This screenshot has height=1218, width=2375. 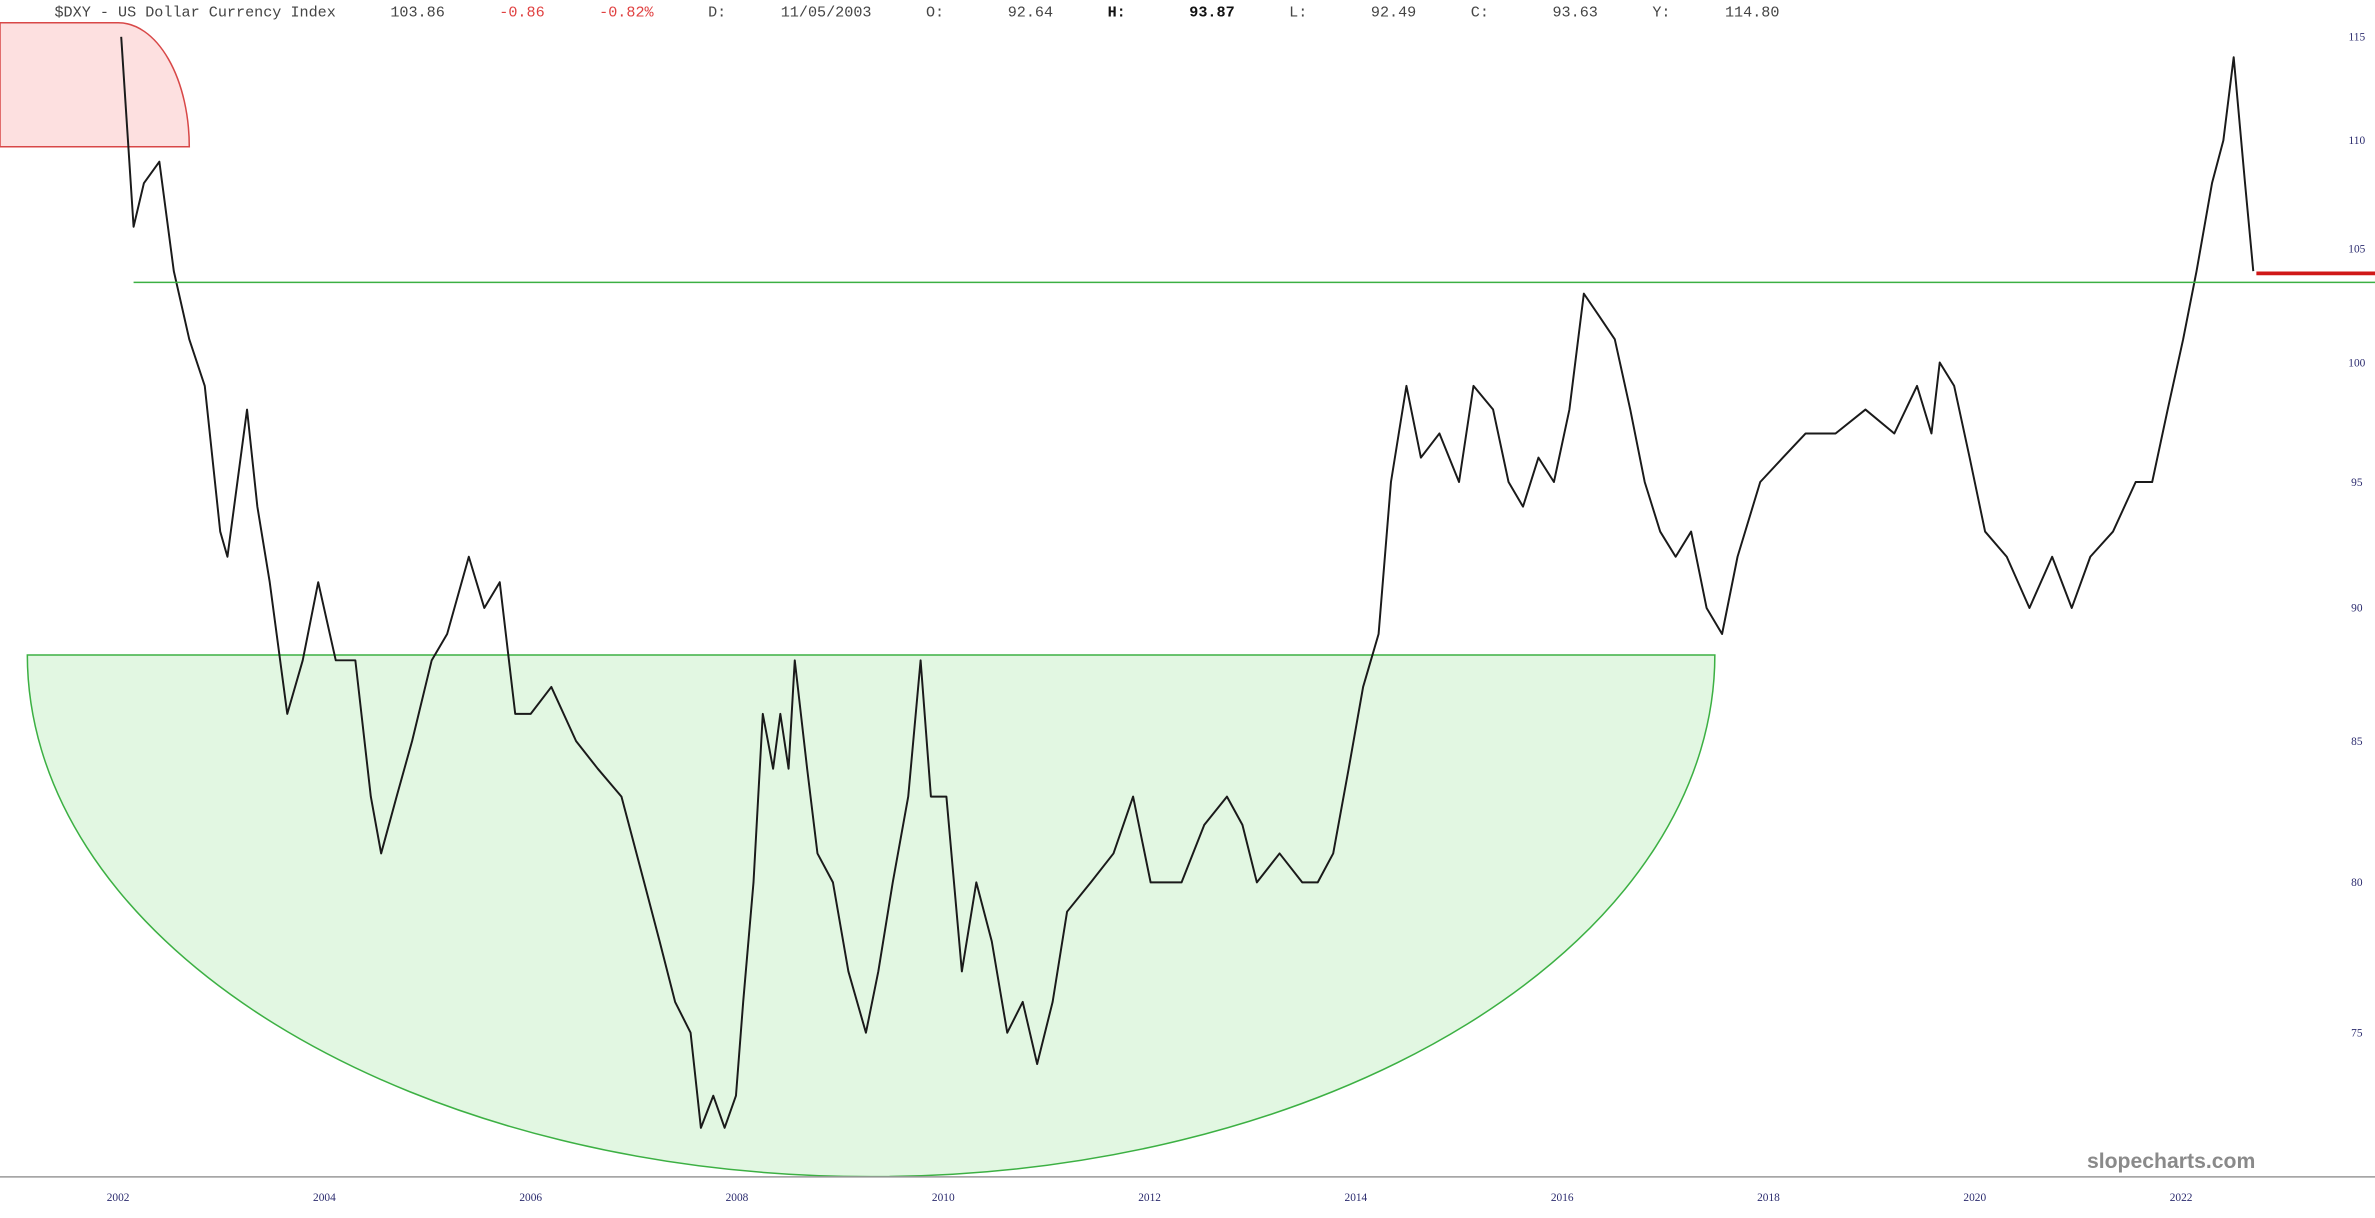 What do you see at coordinates (417, 13) in the screenshot?
I see `last-price: 103.86` at bounding box center [417, 13].